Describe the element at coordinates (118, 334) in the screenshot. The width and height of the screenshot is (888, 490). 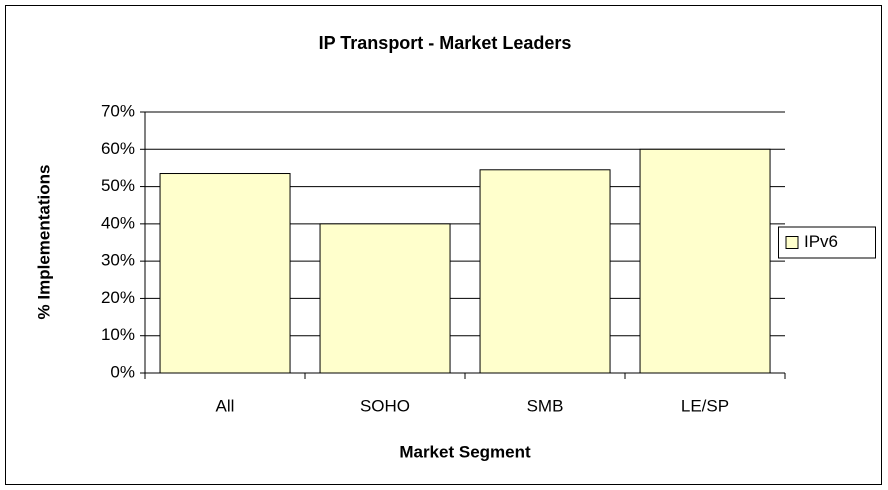
I see `y-tick-label: 10%` at that location.